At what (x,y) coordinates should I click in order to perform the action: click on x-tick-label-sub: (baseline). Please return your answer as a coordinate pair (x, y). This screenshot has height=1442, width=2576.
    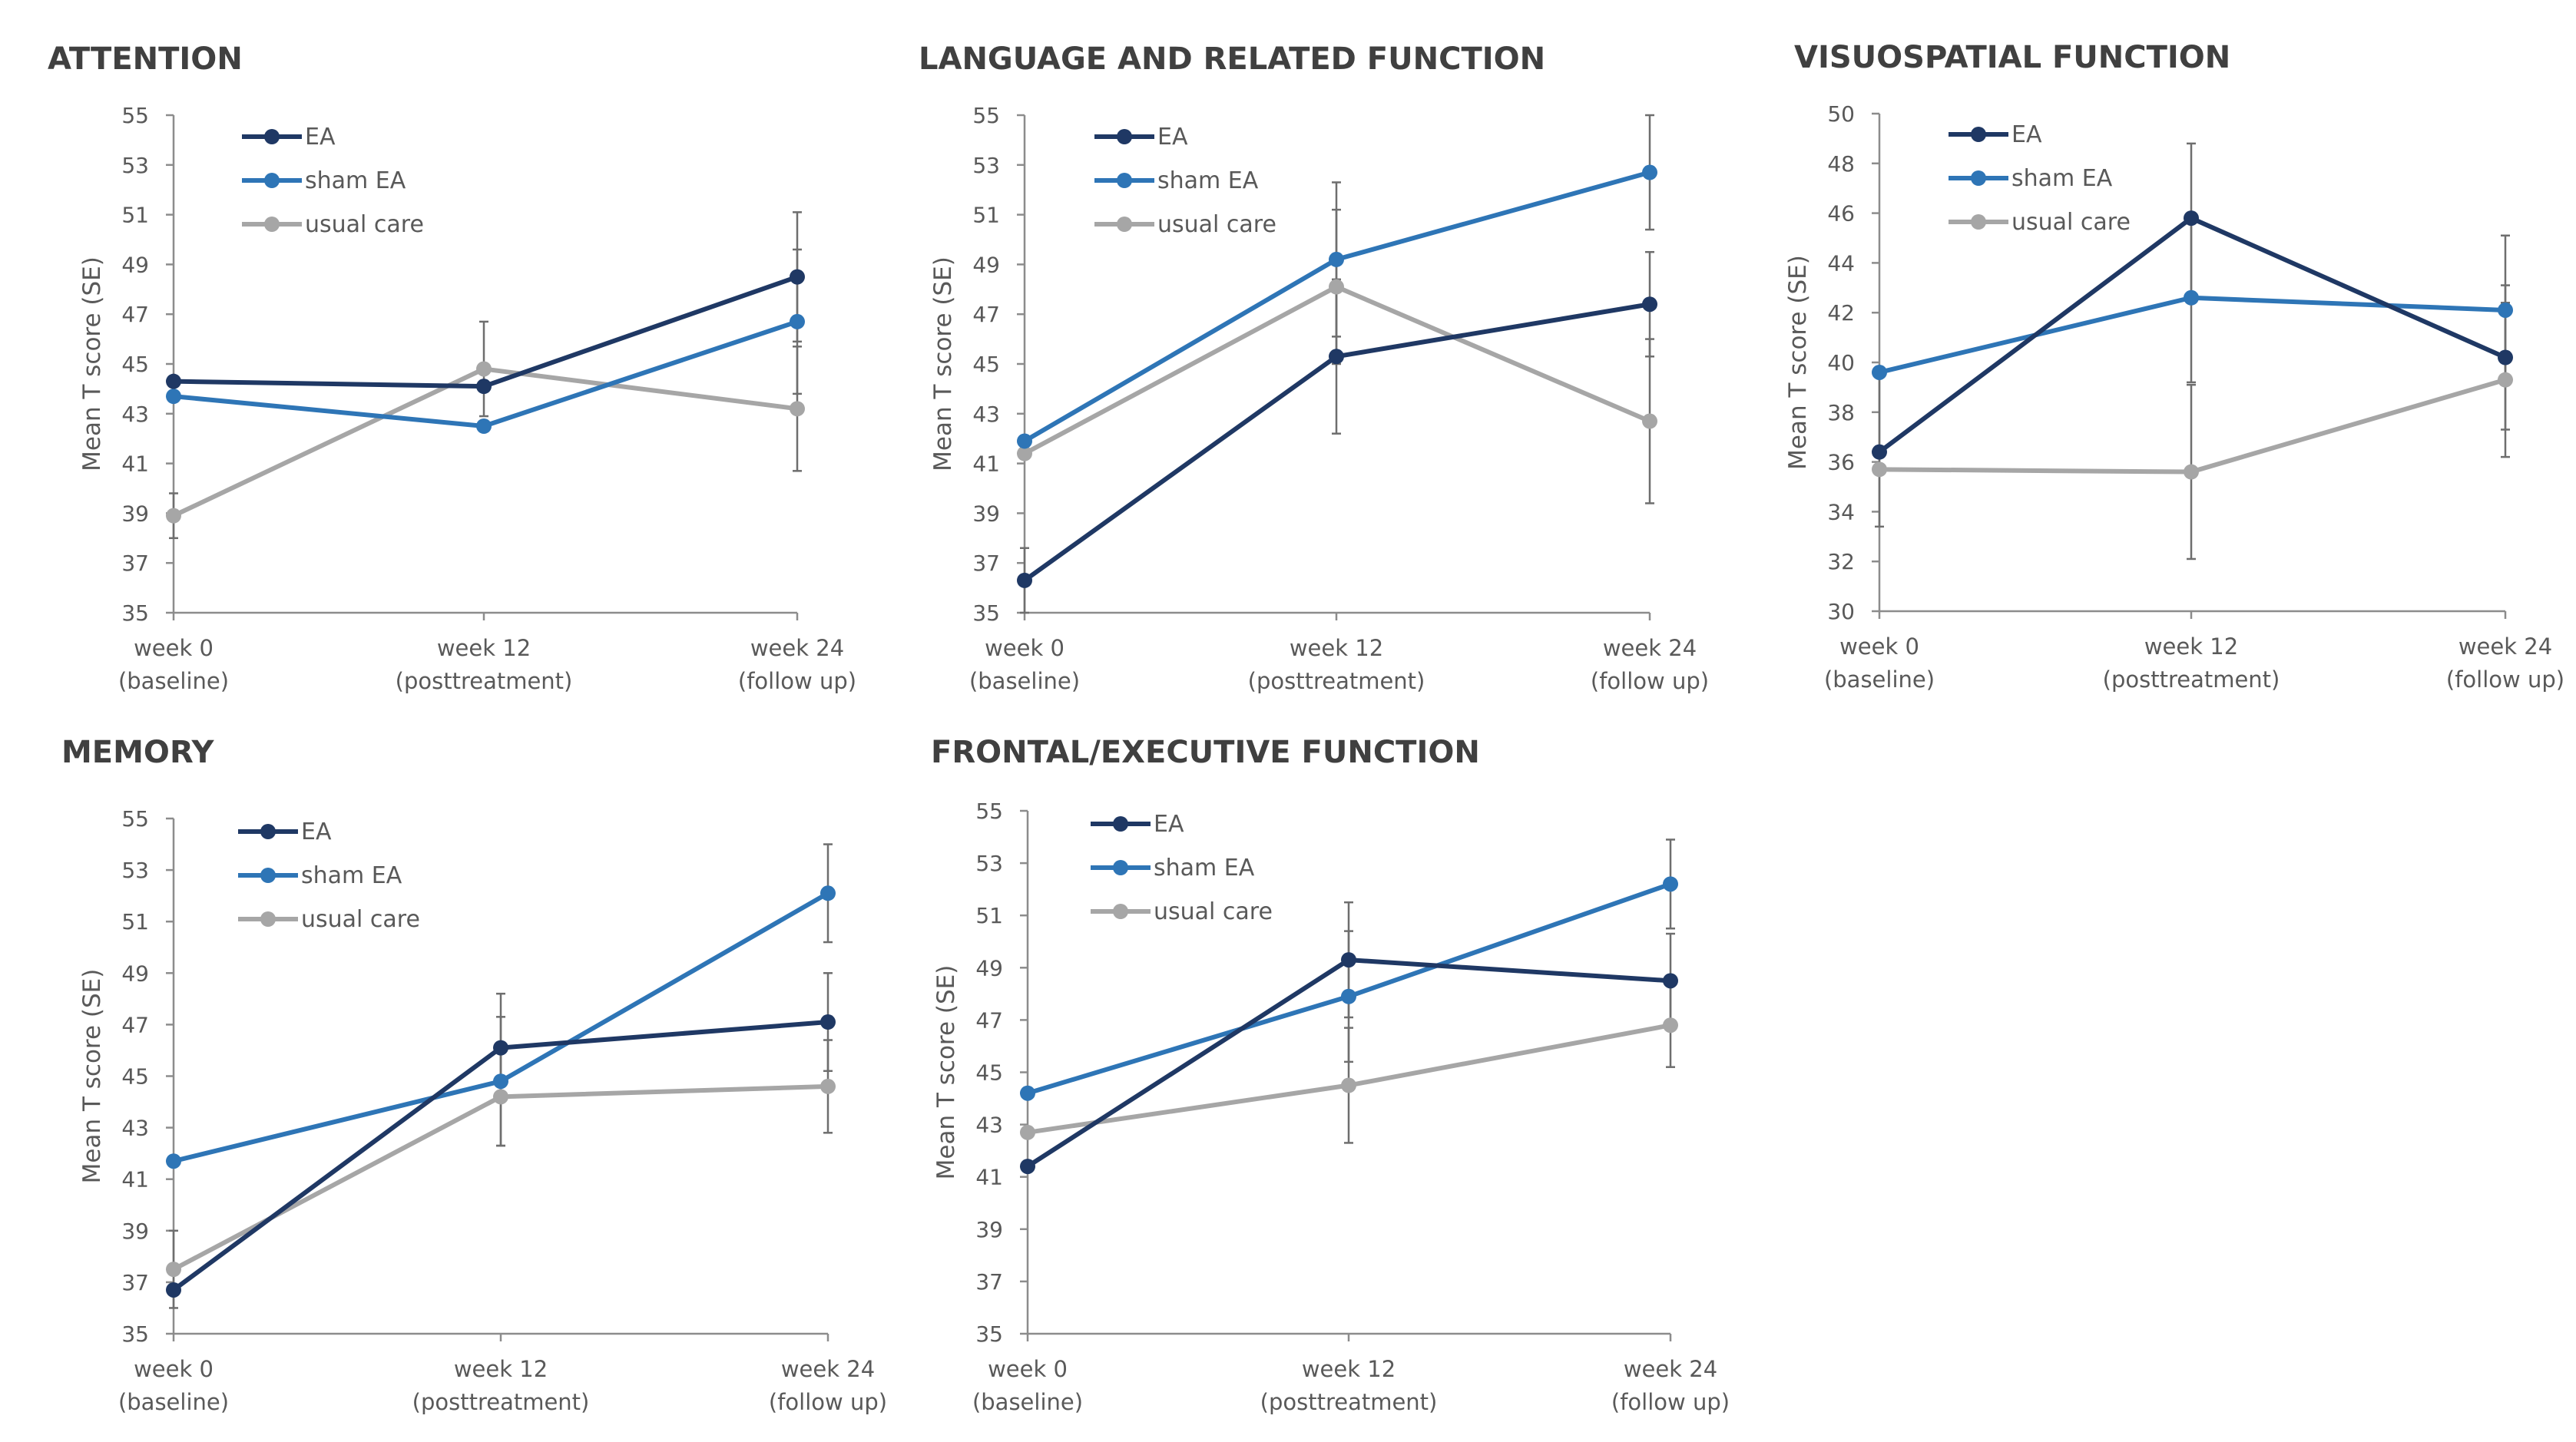
    Looking at the image, I should click on (173, 1402).